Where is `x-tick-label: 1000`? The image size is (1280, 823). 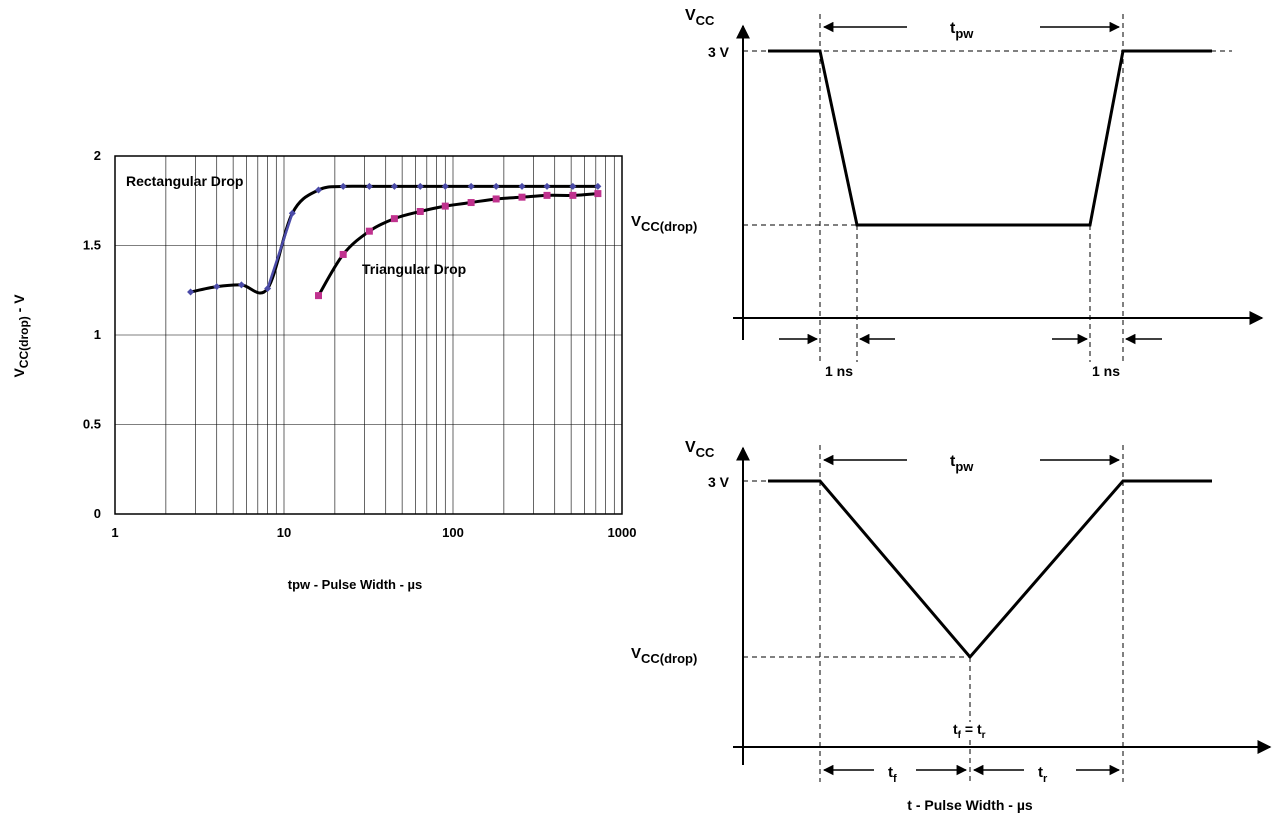 x-tick-label: 1000 is located at coordinates (622, 532).